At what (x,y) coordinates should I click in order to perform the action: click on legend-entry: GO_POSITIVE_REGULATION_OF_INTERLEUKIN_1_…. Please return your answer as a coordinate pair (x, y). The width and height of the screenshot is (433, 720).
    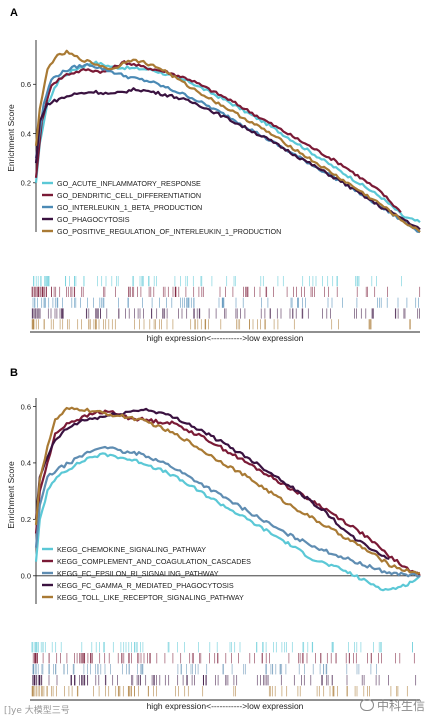
    Looking at the image, I should click on (169, 231).